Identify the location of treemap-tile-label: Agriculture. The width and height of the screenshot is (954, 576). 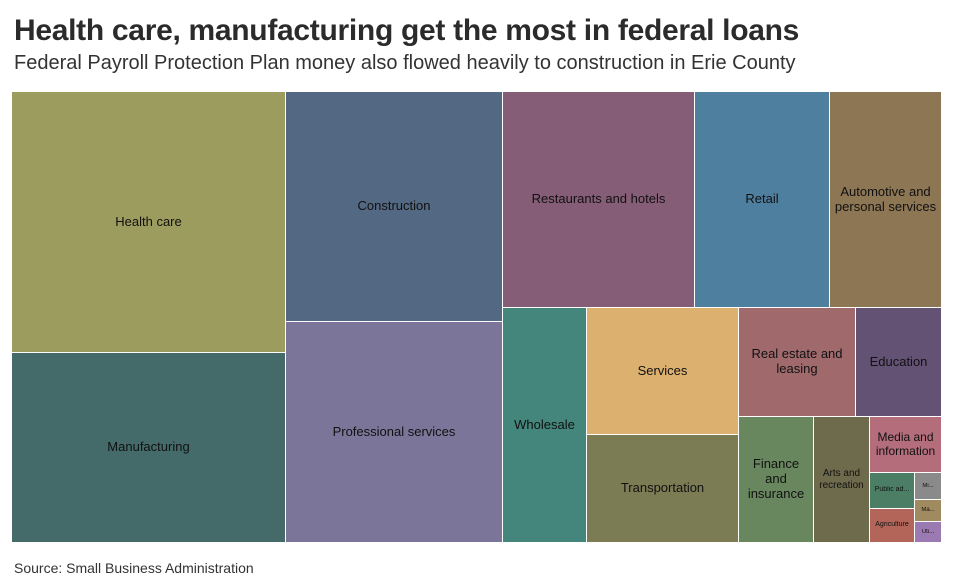
(892, 525).